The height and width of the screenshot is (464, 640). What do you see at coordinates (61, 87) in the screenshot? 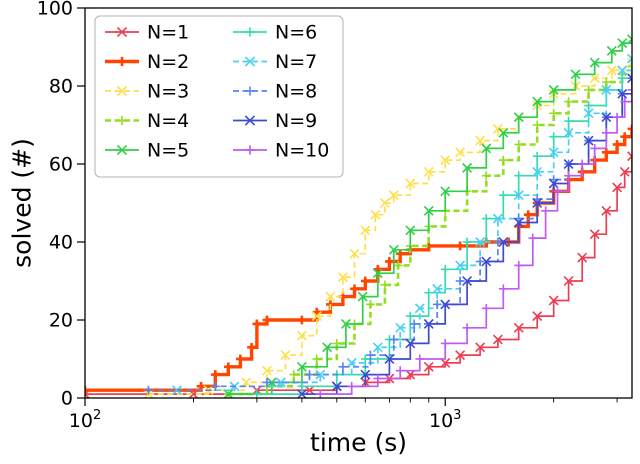
I see `y-tick-label: 80` at bounding box center [61, 87].